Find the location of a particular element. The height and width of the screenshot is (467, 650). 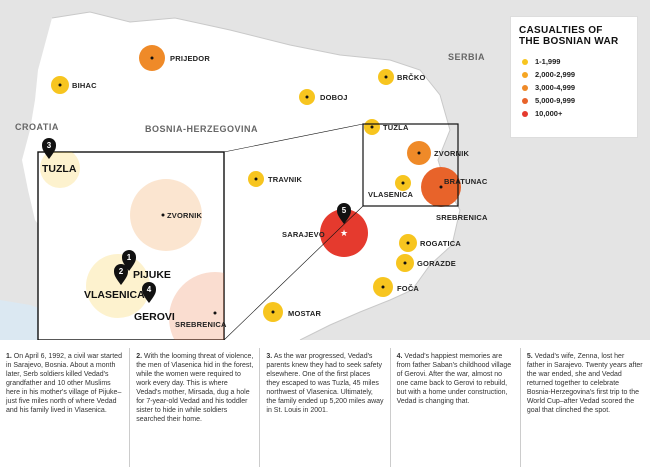

city-mostar: MOSTAR is located at coordinates (292, 312).